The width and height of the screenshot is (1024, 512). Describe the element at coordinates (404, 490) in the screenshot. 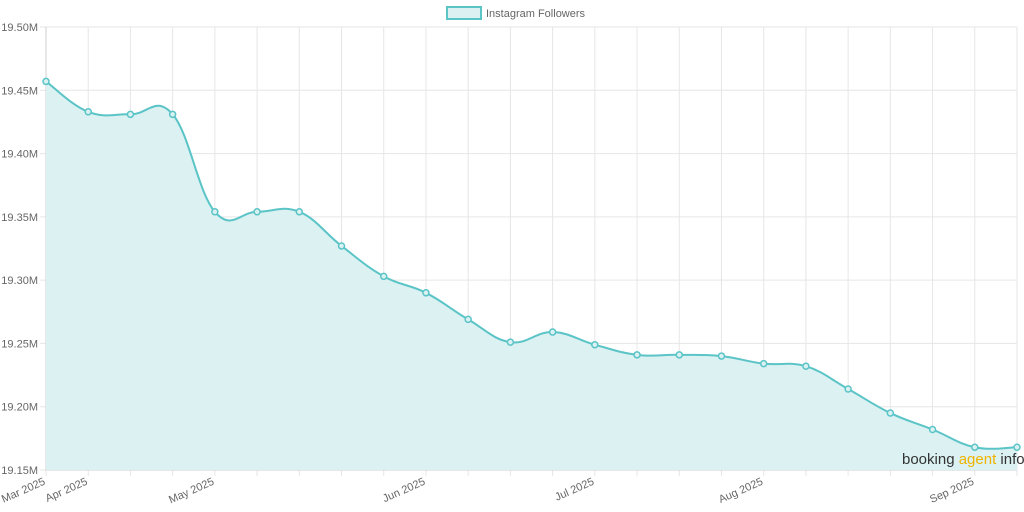

I see `x-tick-label: Jun 2025` at that location.